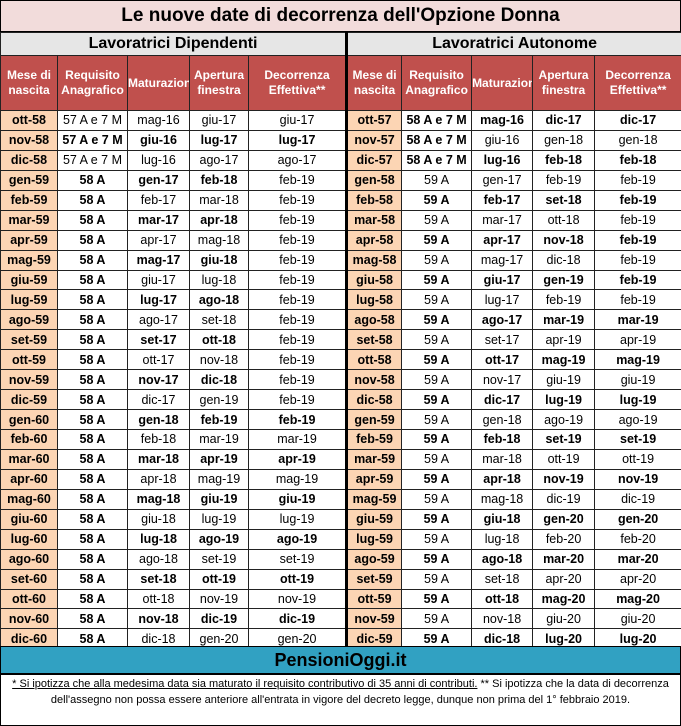 The height and width of the screenshot is (726, 681). What do you see at coordinates (564, 260) in the screenshot?
I see `cell-apertura: dic-18` at bounding box center [564, 260].